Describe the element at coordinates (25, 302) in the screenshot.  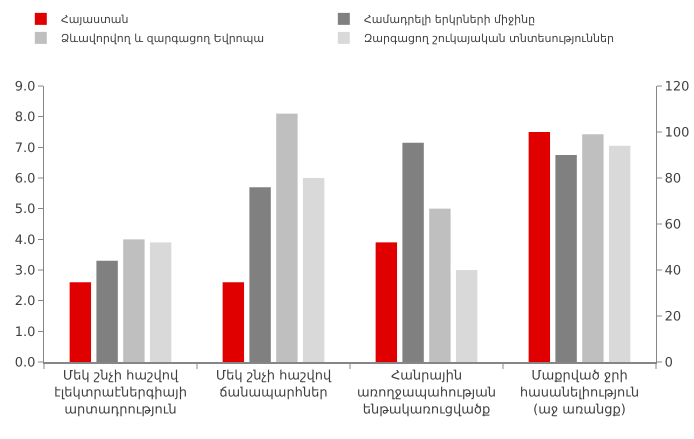
I see `y-tick-label: 2.0` at that location.